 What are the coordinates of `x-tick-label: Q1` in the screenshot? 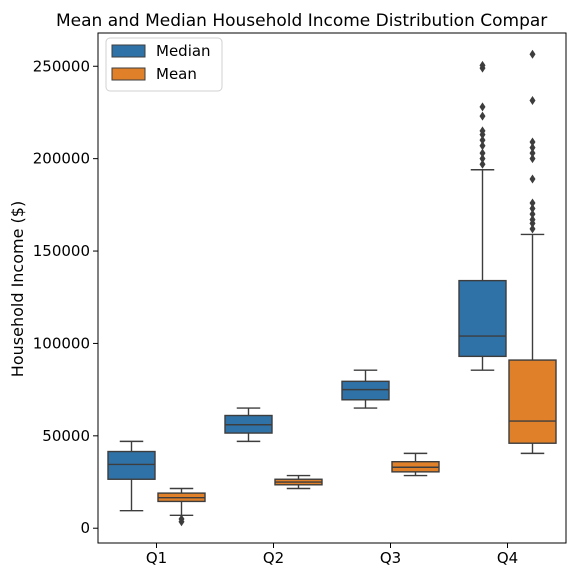 It's located at (156, 558).